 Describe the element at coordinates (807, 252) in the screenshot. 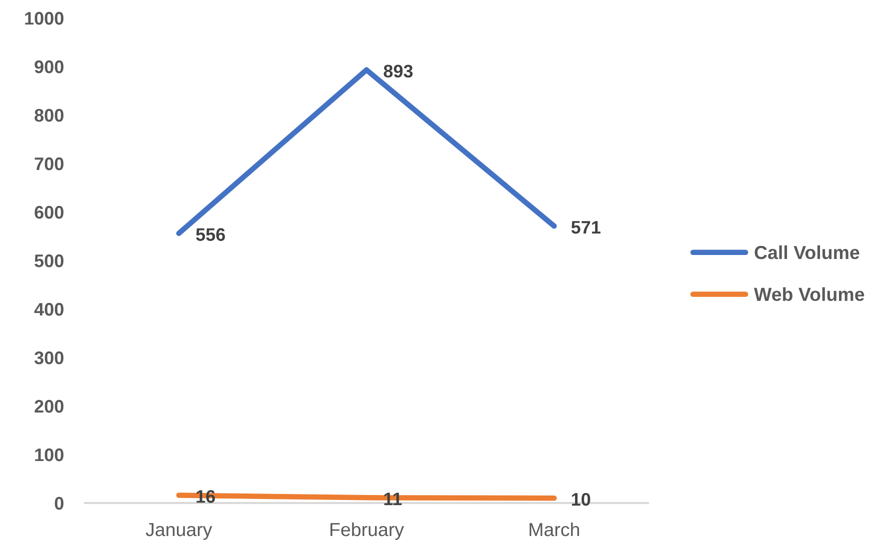

I see `legend-label: Call Volume` at that location.